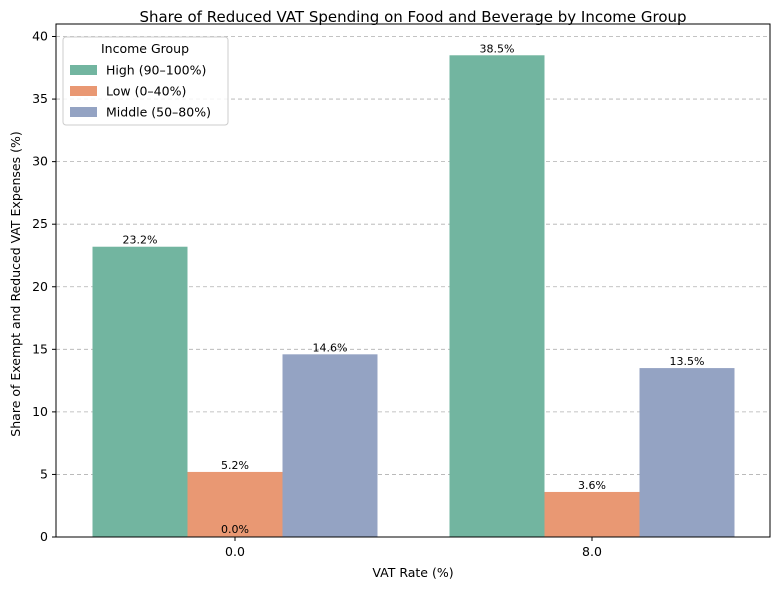  I want to click on data-label: 5.2%, so click(235, 465).